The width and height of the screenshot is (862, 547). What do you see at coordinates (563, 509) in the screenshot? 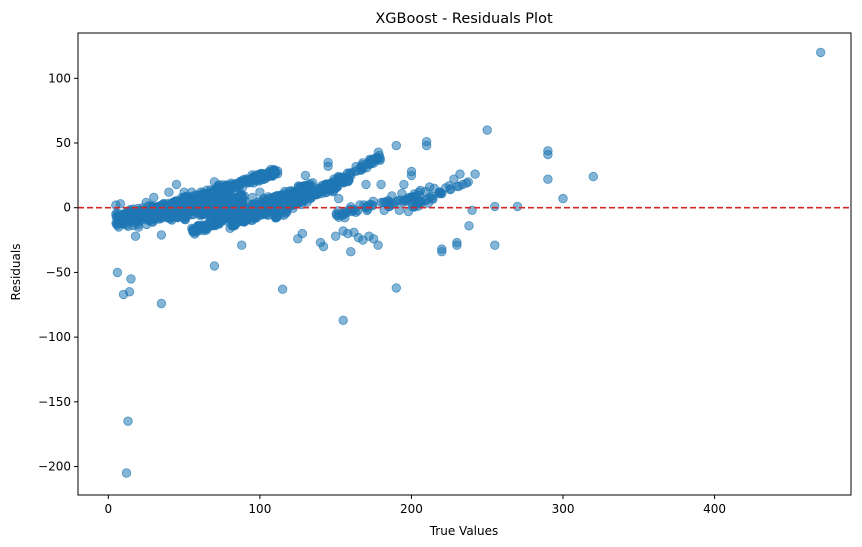
I see `x-tick-label: 300` at bounding box center [563, 509].